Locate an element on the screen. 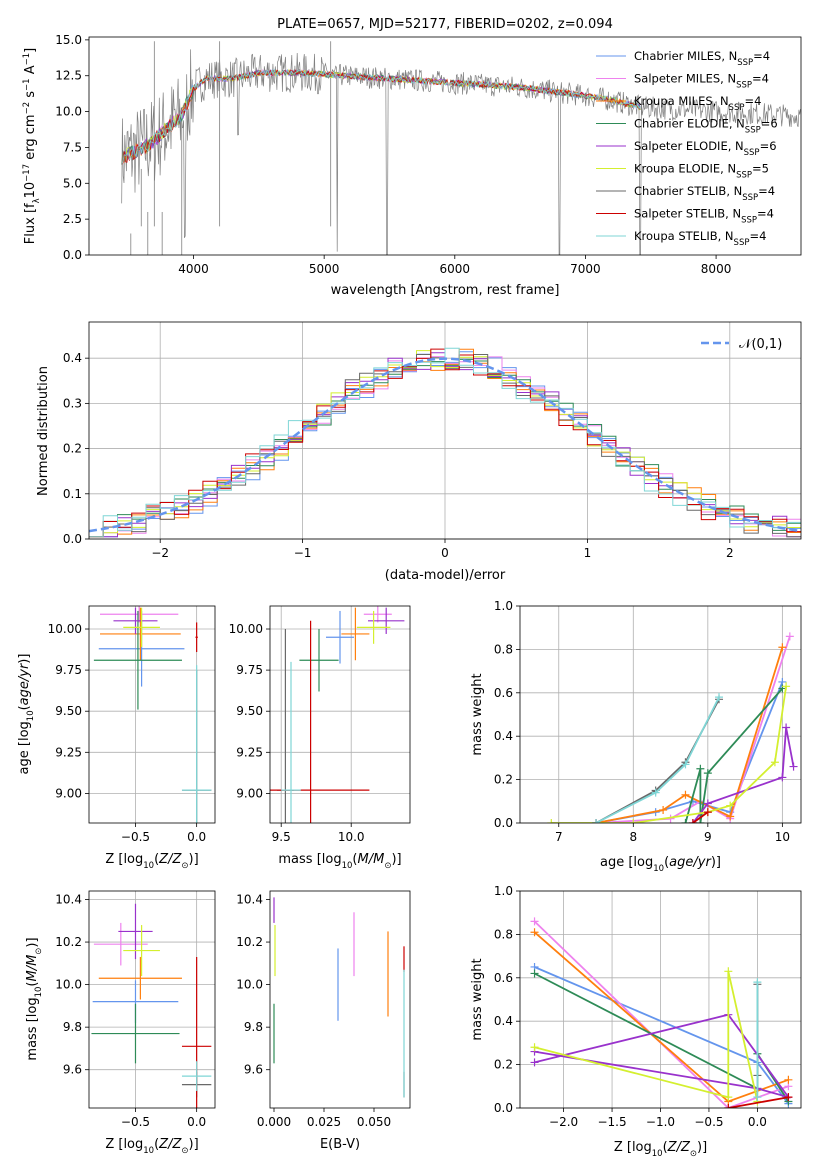  label-part: Chabrier STELIB, N is located at coordinates (688, 191).